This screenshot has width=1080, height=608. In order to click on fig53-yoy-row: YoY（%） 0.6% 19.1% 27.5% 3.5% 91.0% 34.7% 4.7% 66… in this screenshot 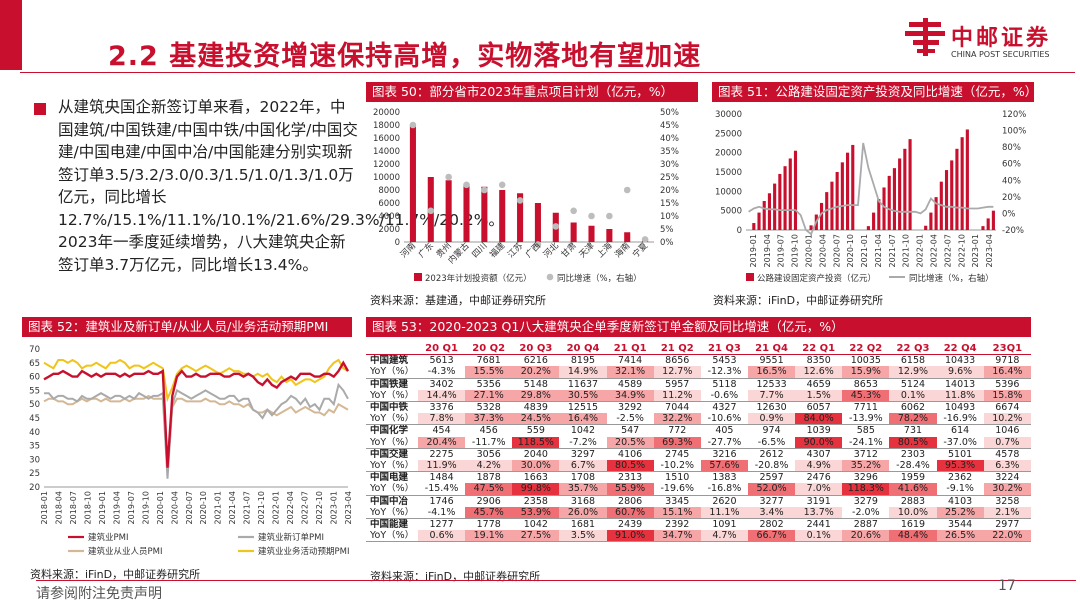, I will do `click(698, 536)`.